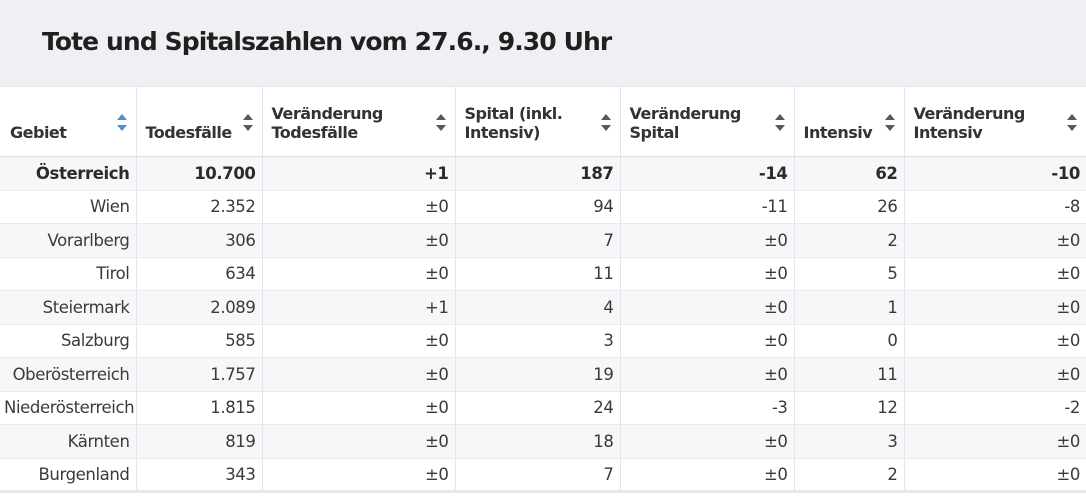 The image size is (1086, 496). I want to click on table-row: Steiermark 2.089 +1 4 ±0 1 ±0, so click(543, 307).